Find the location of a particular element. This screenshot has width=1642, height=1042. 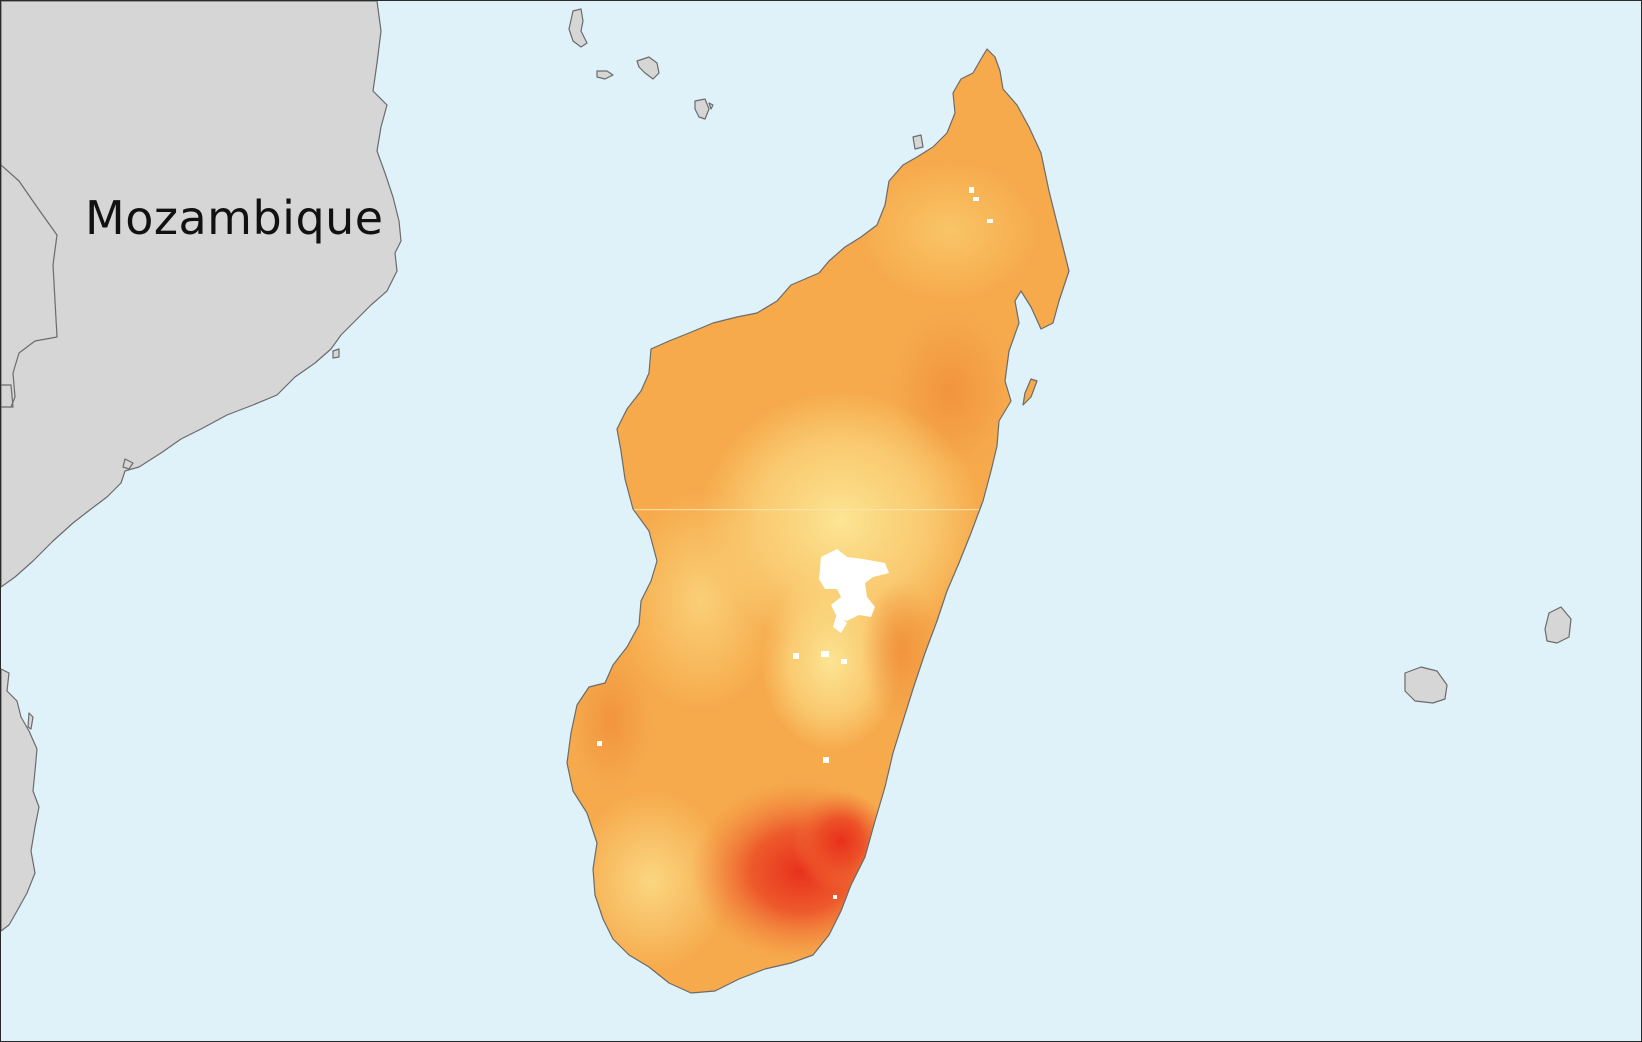

tile-seam is located at coordinates (811, 510).